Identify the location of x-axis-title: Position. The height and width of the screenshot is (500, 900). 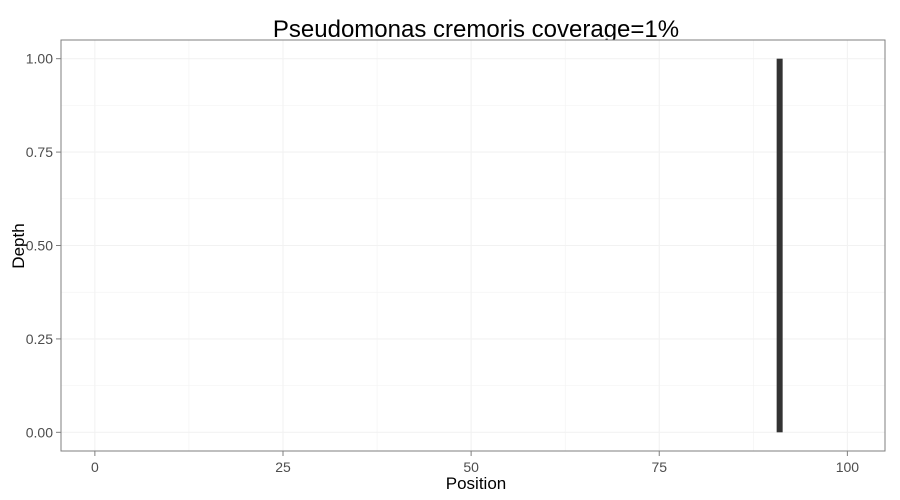
(476, 483).